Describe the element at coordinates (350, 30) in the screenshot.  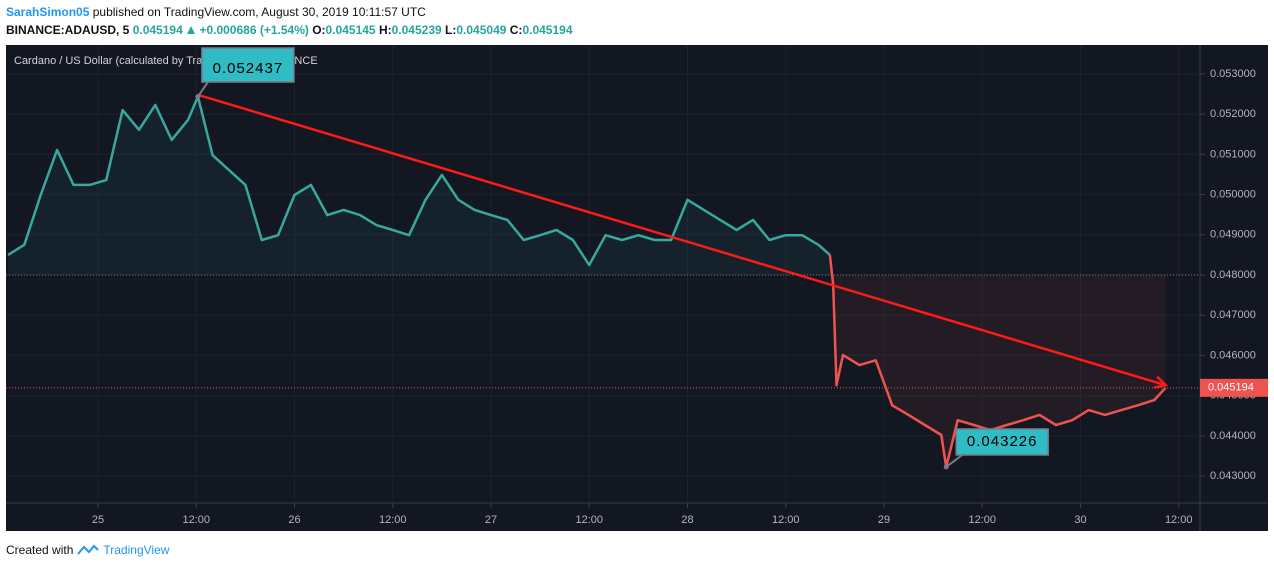
I see `open: 0.045145` at that location.